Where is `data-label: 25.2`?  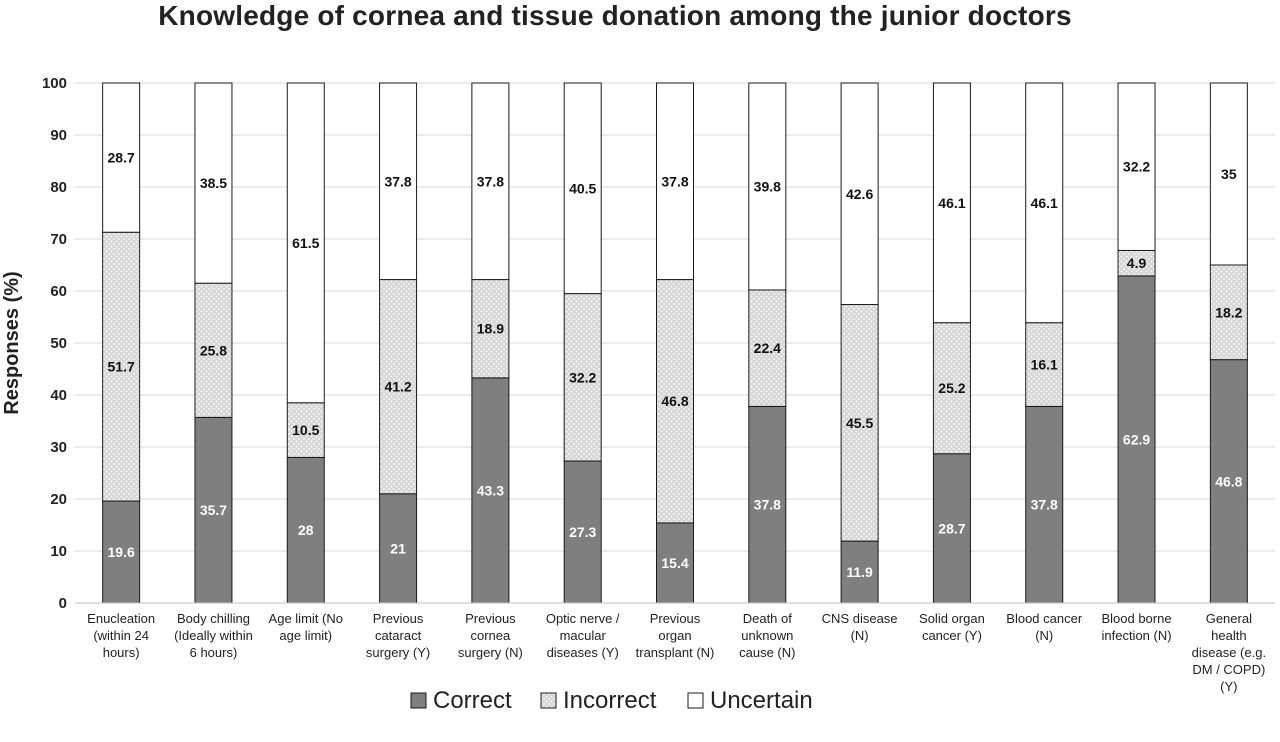 data-label: 25.2 is located at coordinates (951, 388).